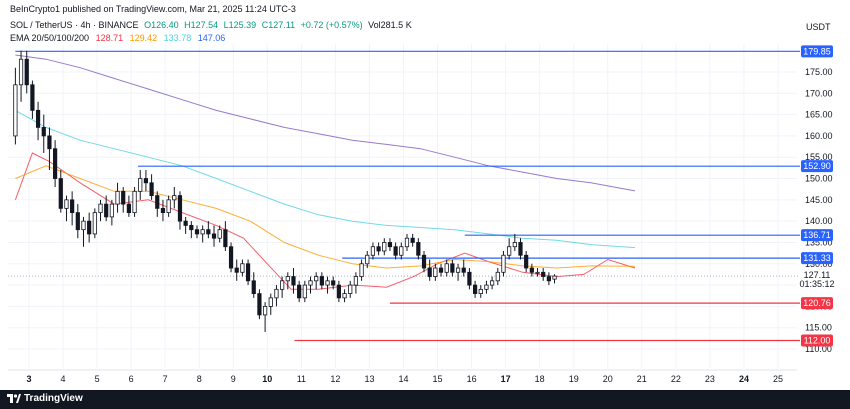 This screenshot has width=850, height=409. Describe the element at coordinates (14, 399) in the screenshot. I see `tradingview-logo-icon` at that location.